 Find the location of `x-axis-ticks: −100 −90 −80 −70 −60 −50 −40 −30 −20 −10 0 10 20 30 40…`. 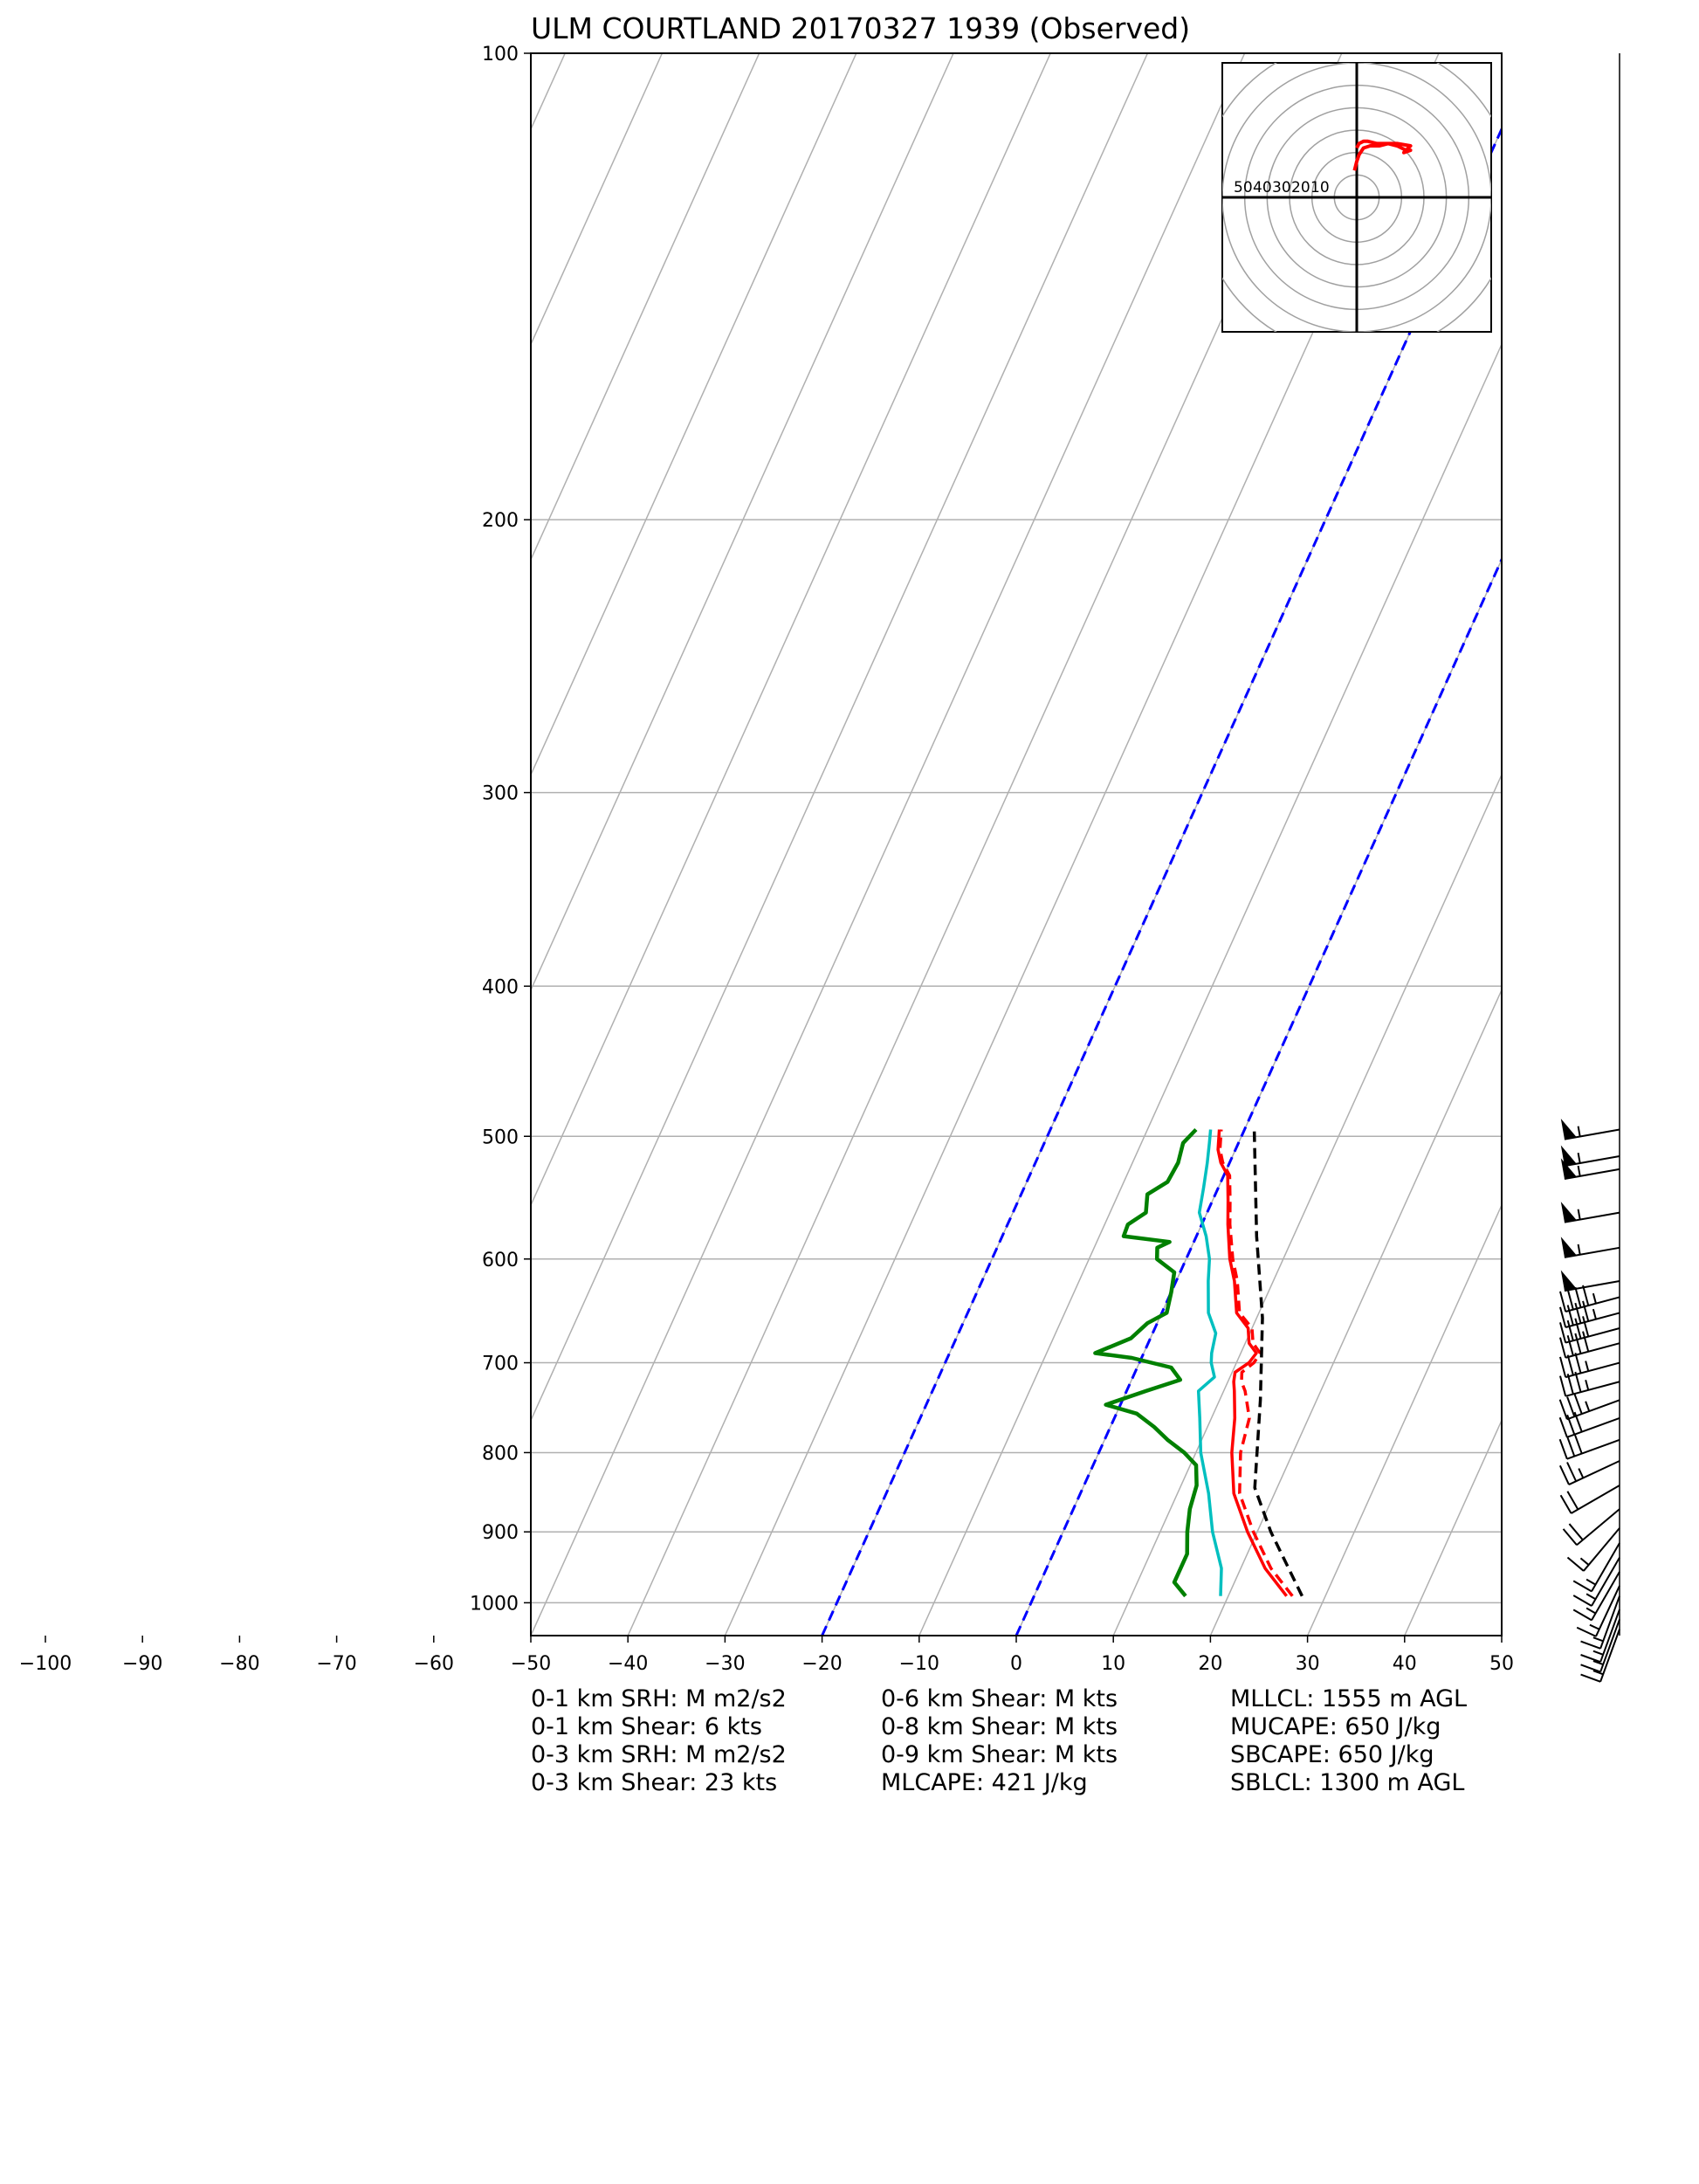

x-axis-ticks: −100 −90 −80 −70 −60 −50 −40 −30 −20 −10 0 10 20 30 40… is located at coordinates (766, 1655).